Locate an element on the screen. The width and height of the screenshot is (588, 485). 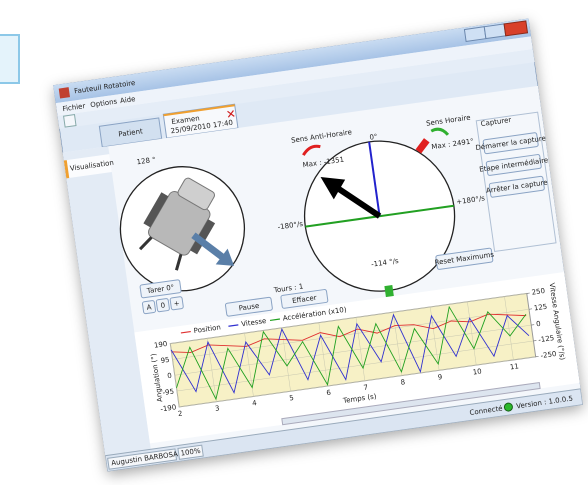
tab-label: Examen is located at coordinates (185, 120).